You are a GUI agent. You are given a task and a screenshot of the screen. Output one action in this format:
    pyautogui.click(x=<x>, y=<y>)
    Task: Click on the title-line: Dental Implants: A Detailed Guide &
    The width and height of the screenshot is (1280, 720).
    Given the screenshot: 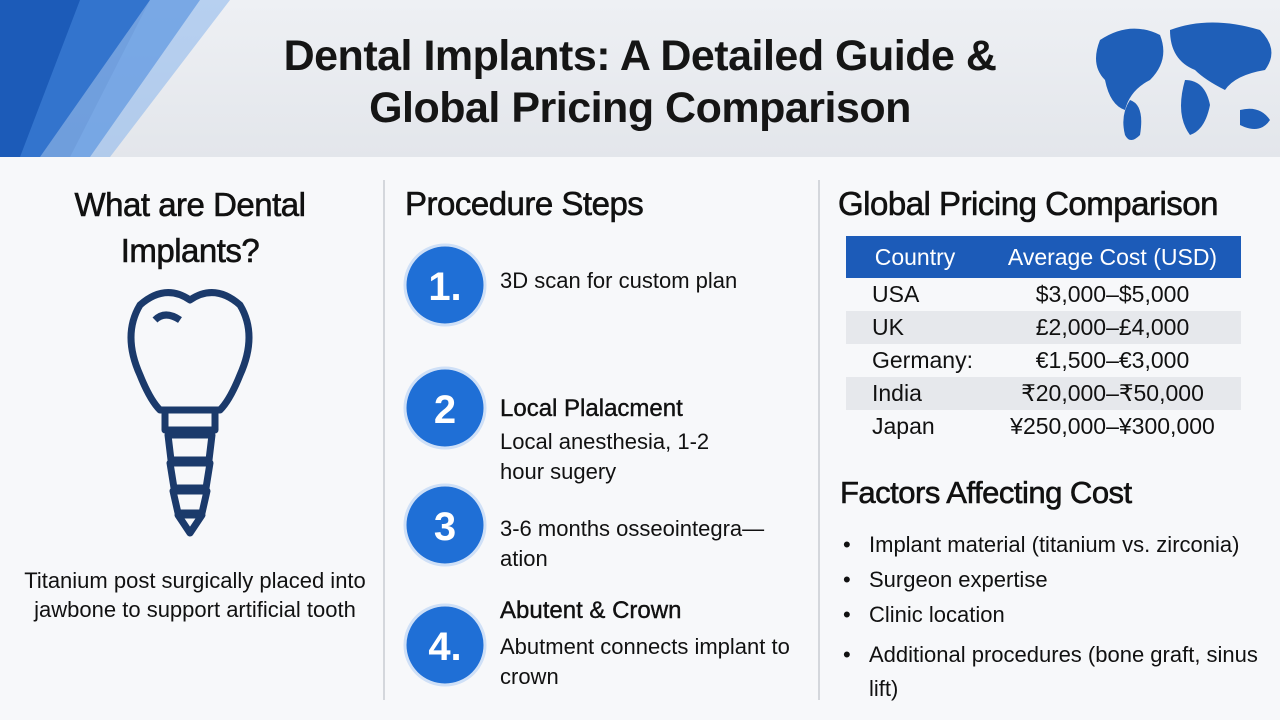 What is the action you would take?
    pyautogui.click(x=640, y=56)
    